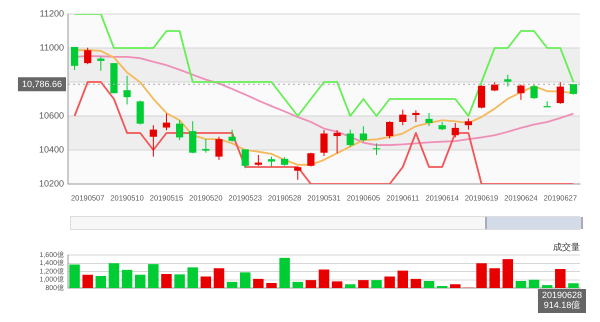  What do you see at coordinates (51, 115) in the screenshot?
I see `y-tick-label: 10600` at bounding box center [51, 115].